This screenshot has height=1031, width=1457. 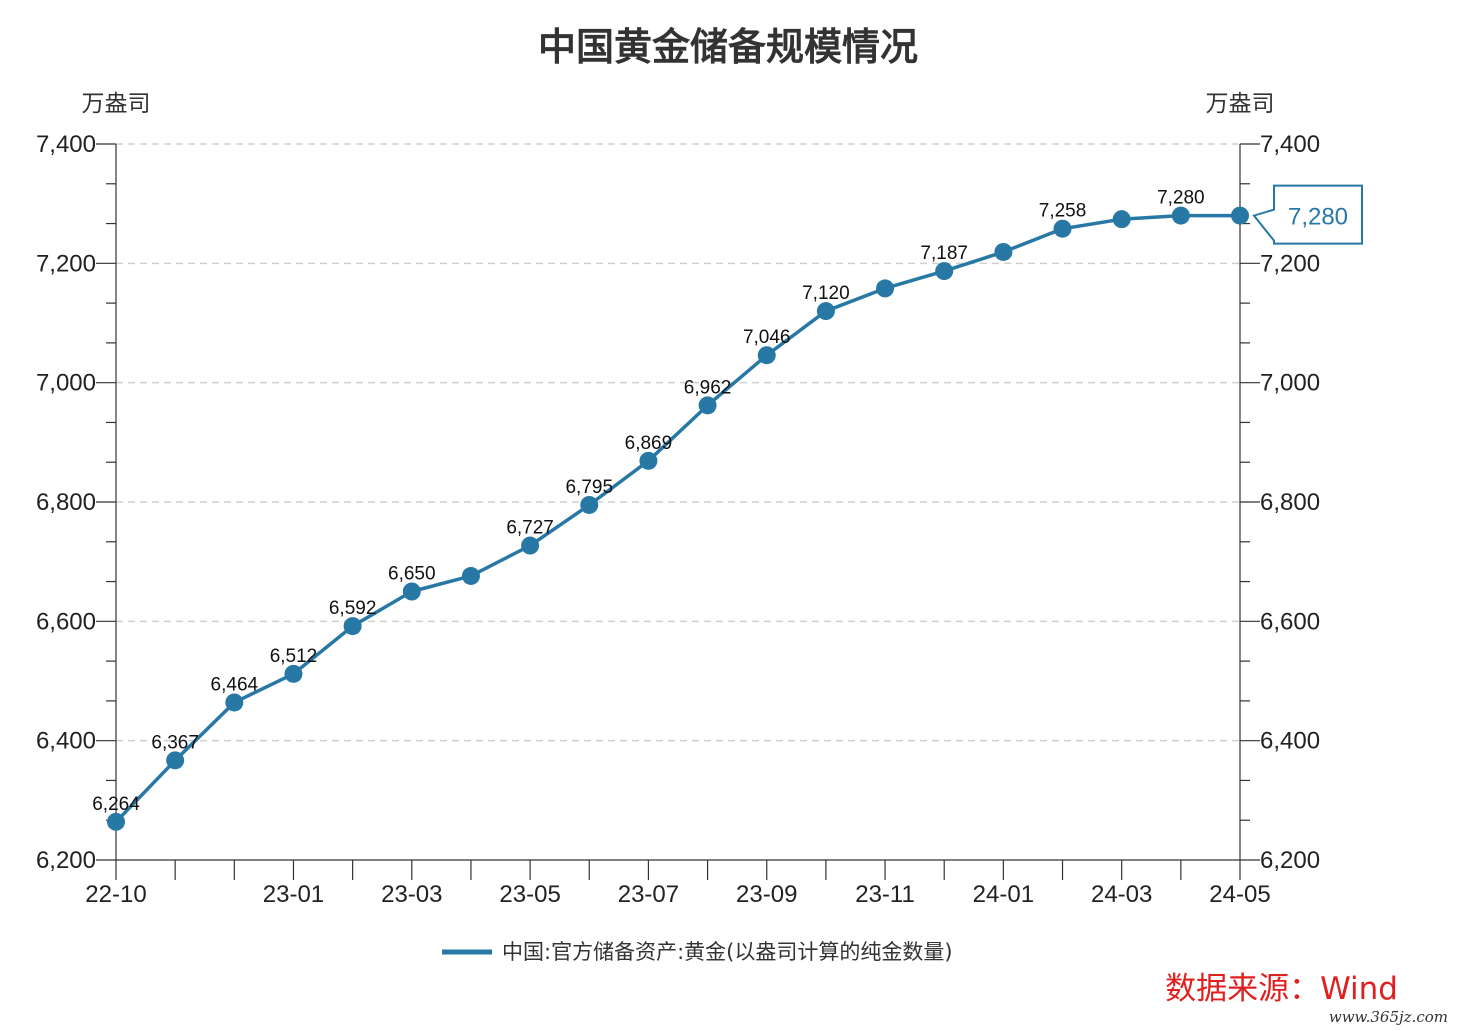 I want to click on x-tick-label: 23-09, so click(x=766, y=894).